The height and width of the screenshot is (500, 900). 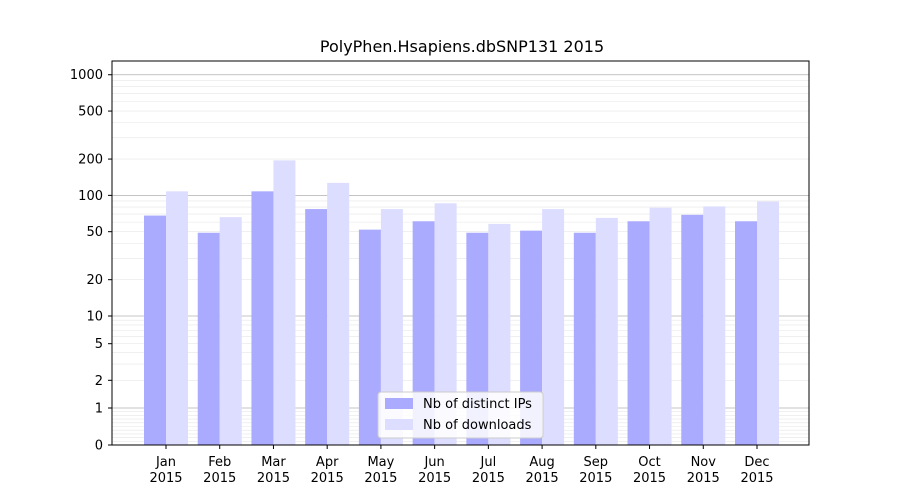 What do you see at coordinates (488, 462) in the screenshot?
I see `x-tick-label-month: Jul` at bounding box center [488, 462].